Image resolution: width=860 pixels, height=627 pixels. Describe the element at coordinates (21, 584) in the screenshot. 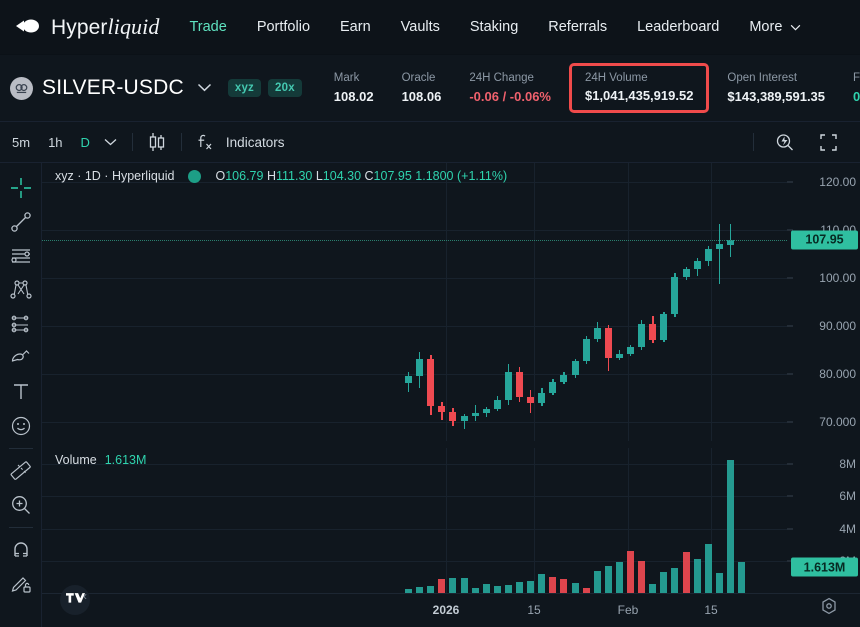

I see `pencil-lock-icon` at that location.